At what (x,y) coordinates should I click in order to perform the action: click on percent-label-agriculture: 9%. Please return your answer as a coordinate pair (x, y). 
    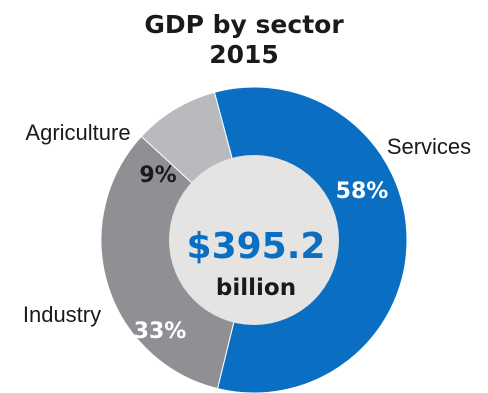
    Looking at the image, I should click on (157, 175).